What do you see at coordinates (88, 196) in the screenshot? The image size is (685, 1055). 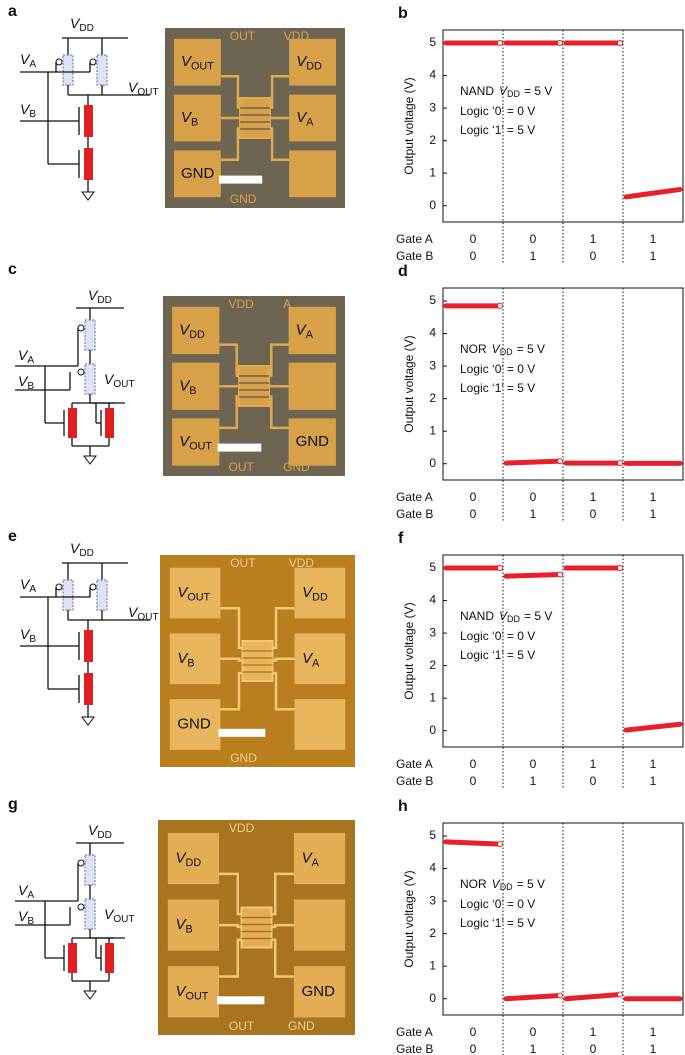 I see `ground` at bounding box center [88, 196].